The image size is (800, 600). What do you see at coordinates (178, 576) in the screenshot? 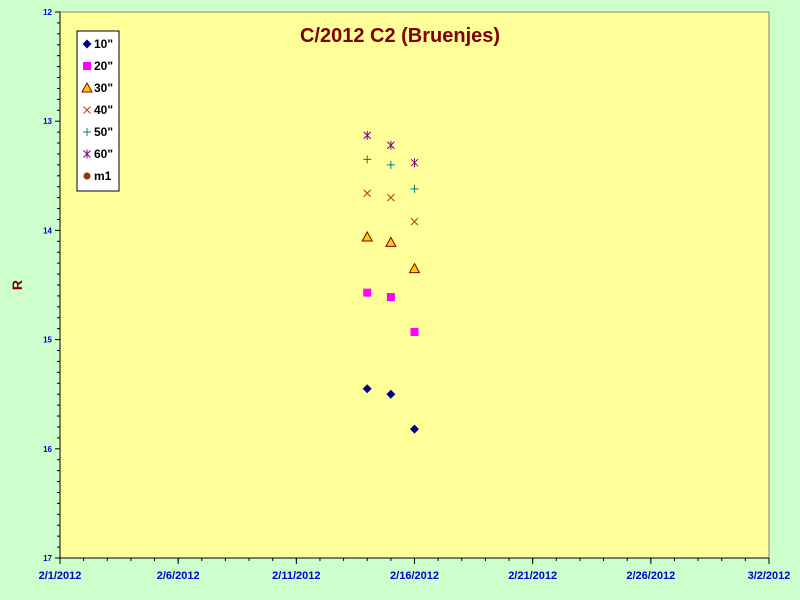
I see `x-tick-label: 2/6/2012` at bounding box center [178, 576].